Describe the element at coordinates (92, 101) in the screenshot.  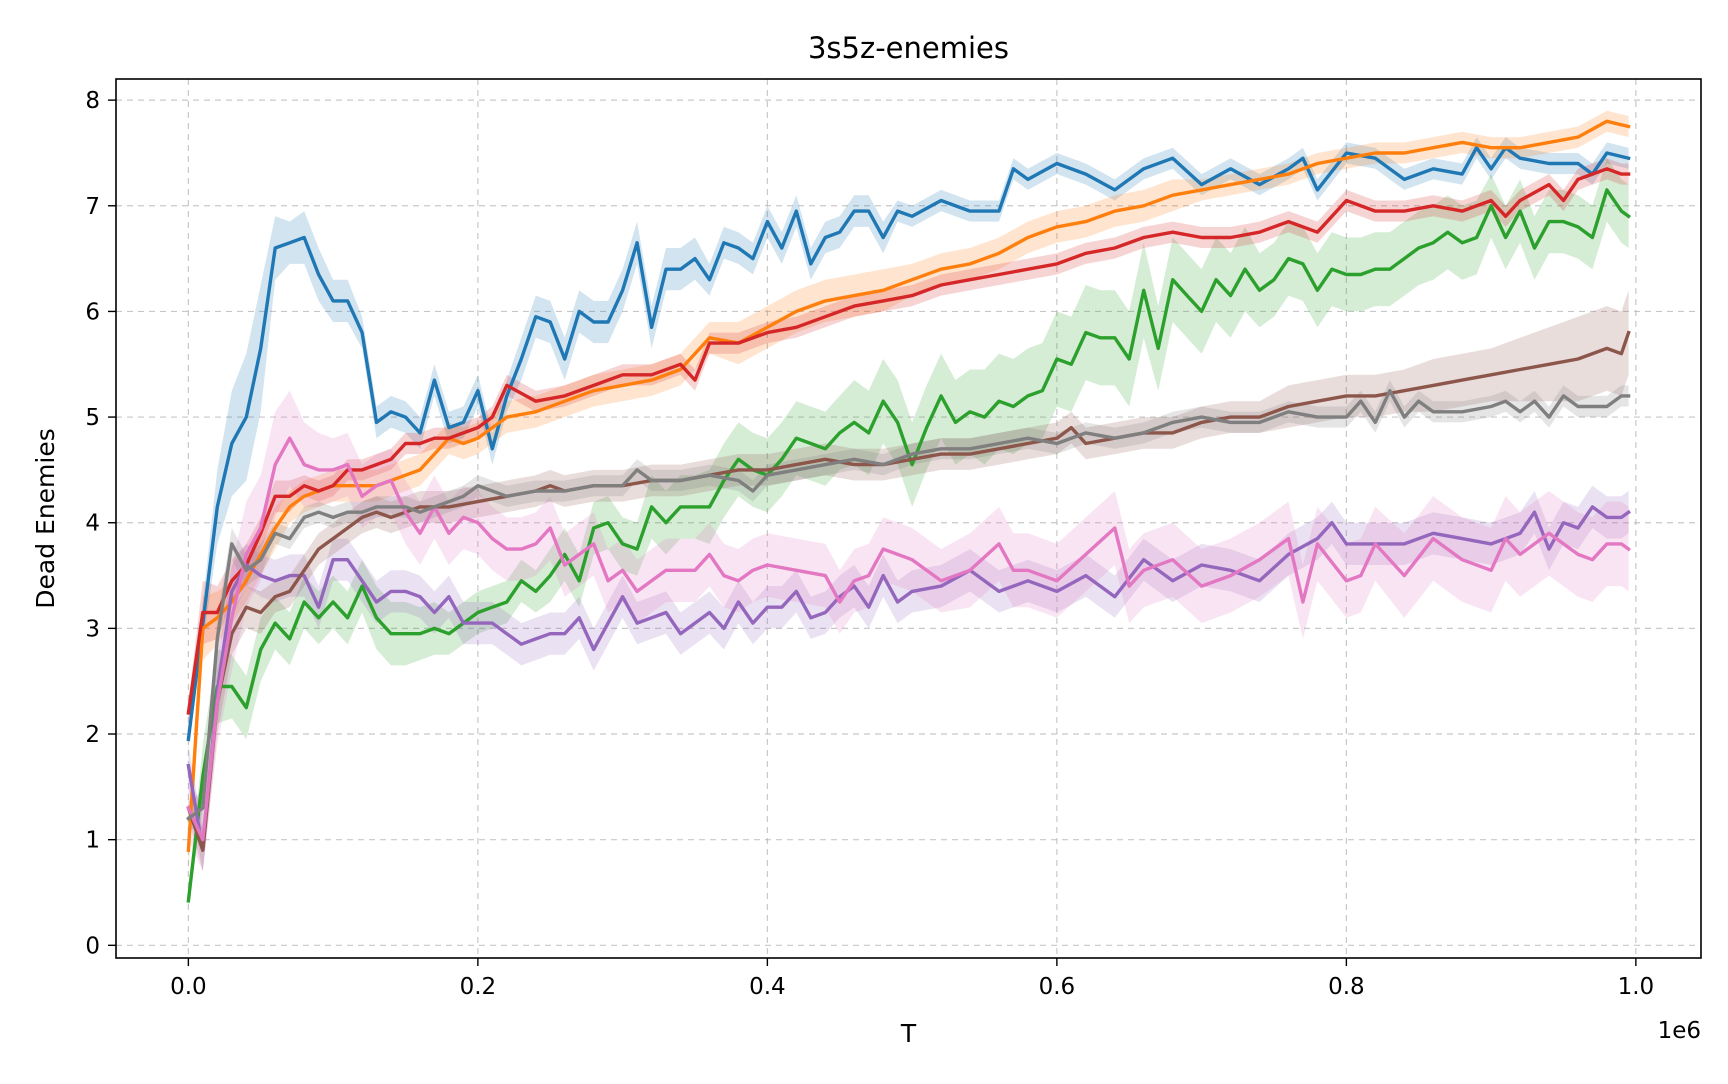
I see `y-tick-label: 8` at that location.